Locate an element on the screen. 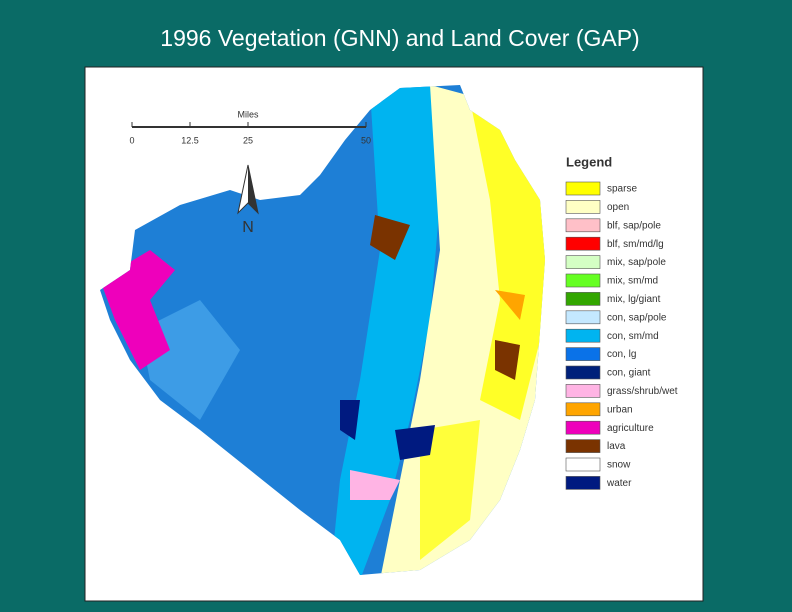  scale-label: 0 is located at coordinates (131, 140).